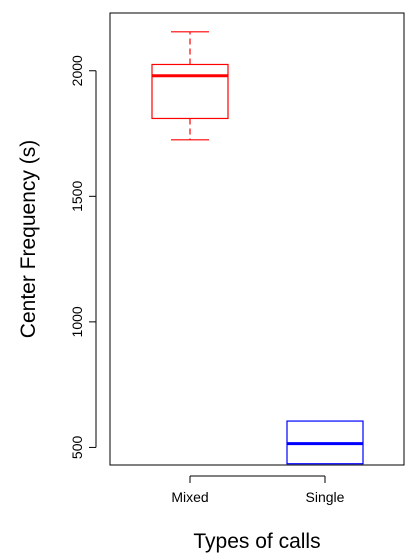  I want to click on box-single, so click(325, 442).